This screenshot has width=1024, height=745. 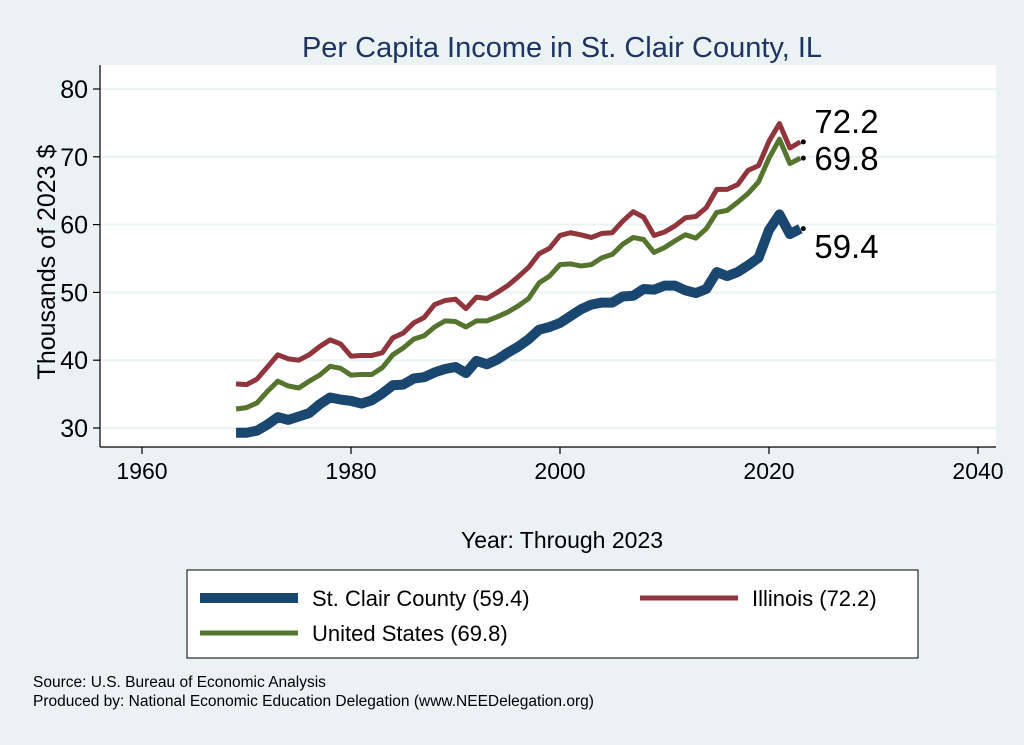 I want to click on y-tick-label: 70, so click(x=74, y=158).